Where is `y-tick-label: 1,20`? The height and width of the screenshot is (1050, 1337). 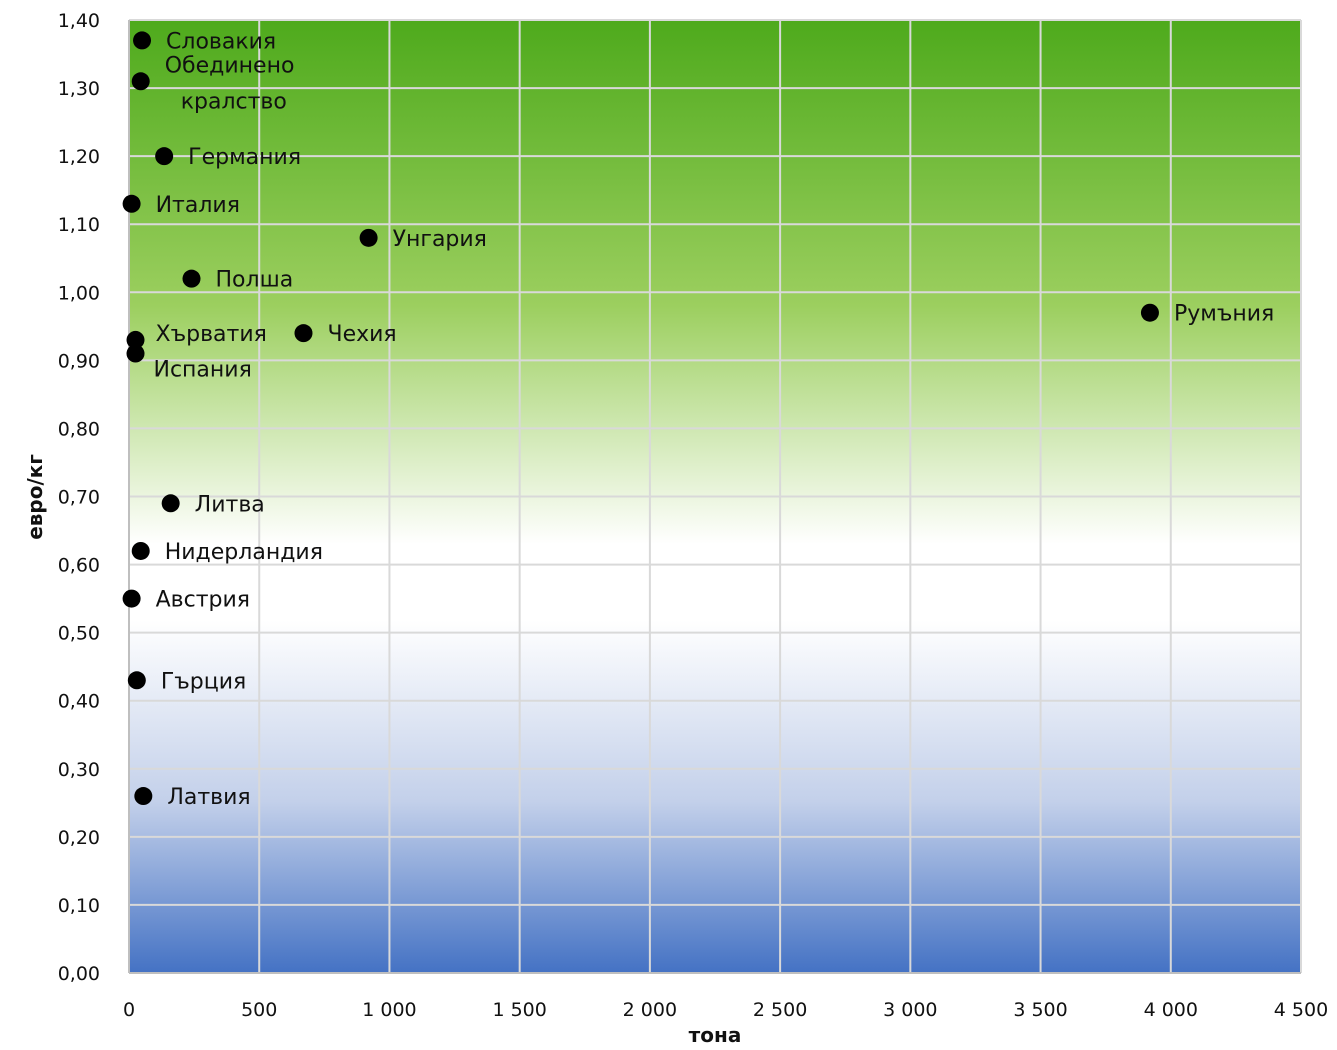 y-tick-label: 1,20 is located at coordinates (79, 157).